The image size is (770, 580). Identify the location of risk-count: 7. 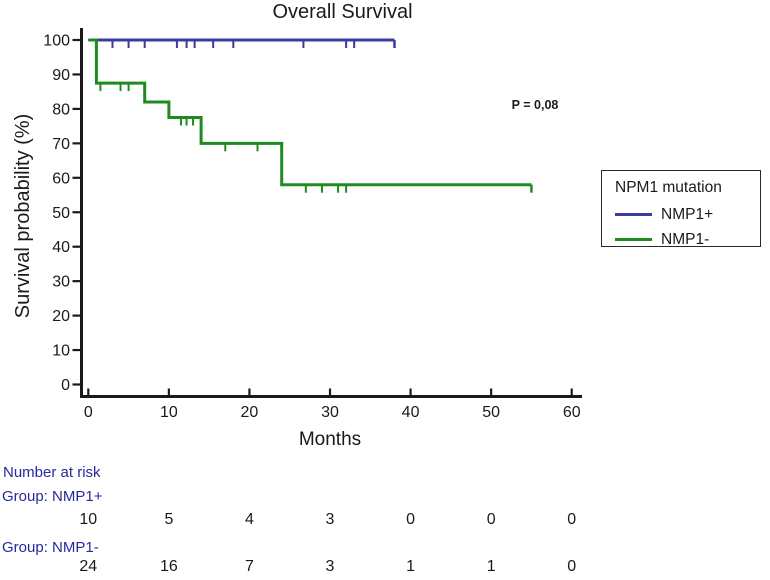
(249, 566).